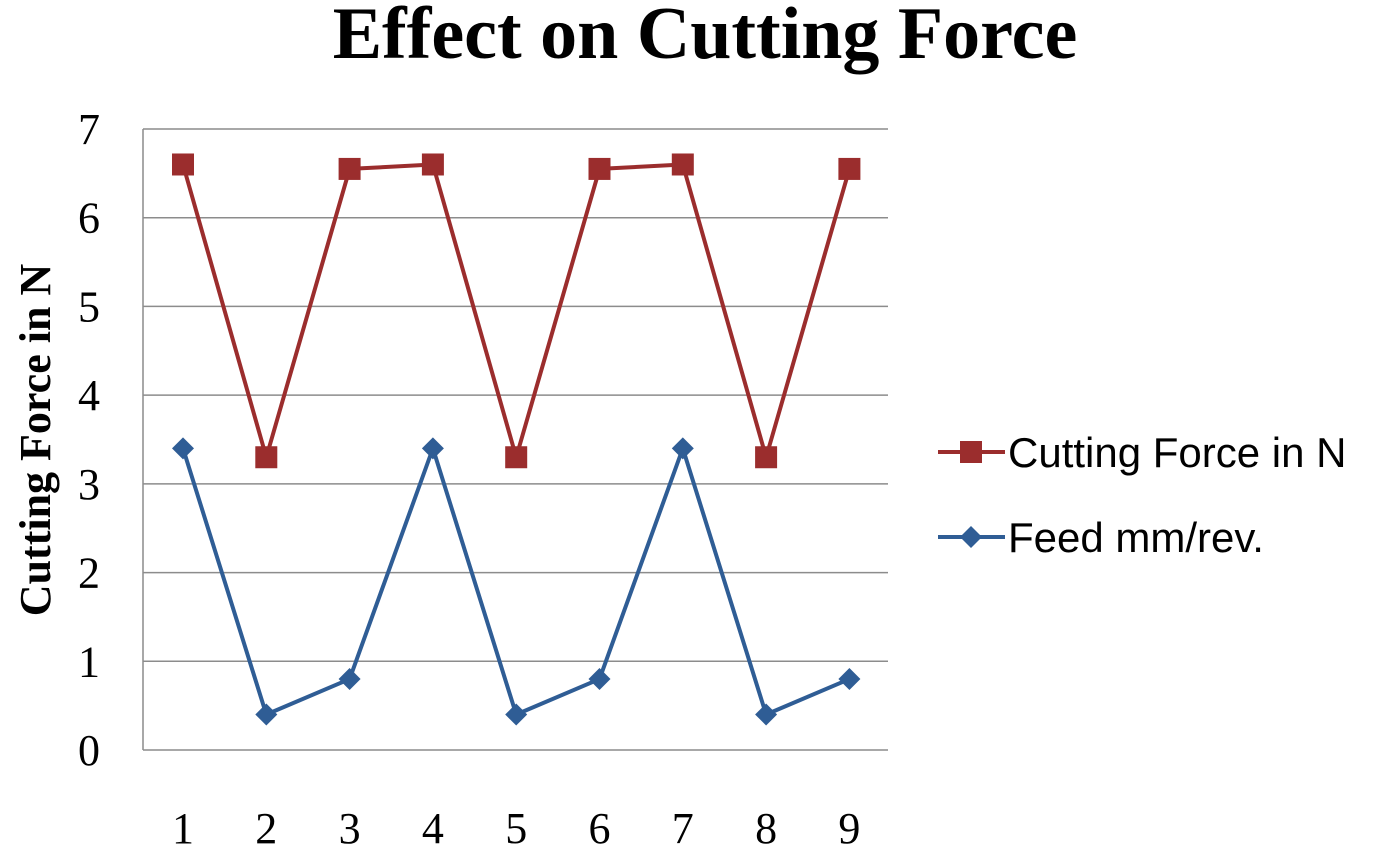  What do you see at coordinates (433, 827) in the screenshot?
I see `x-tick-label: 4` at bounding box center [433, 827].